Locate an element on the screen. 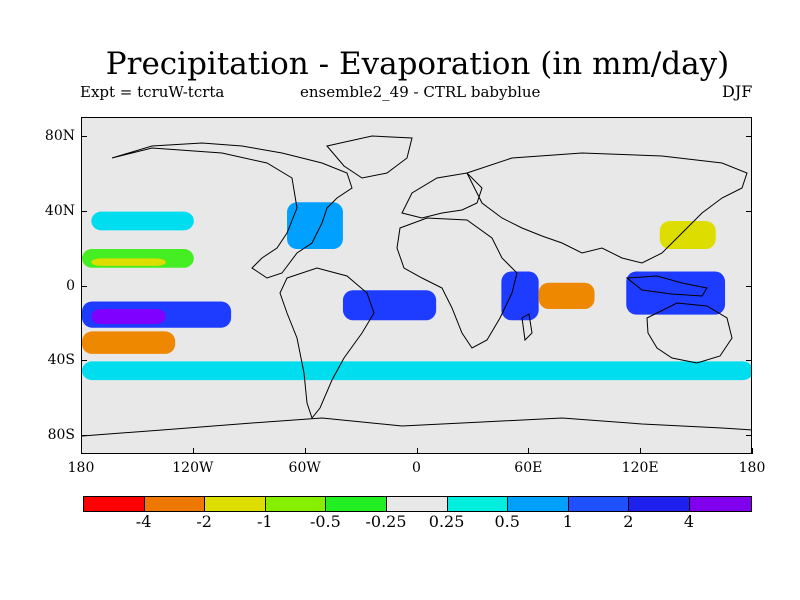 Image resolution: width=800 pixels, height=600 pixels. greenland-outline is located at coordinates (369, 157).